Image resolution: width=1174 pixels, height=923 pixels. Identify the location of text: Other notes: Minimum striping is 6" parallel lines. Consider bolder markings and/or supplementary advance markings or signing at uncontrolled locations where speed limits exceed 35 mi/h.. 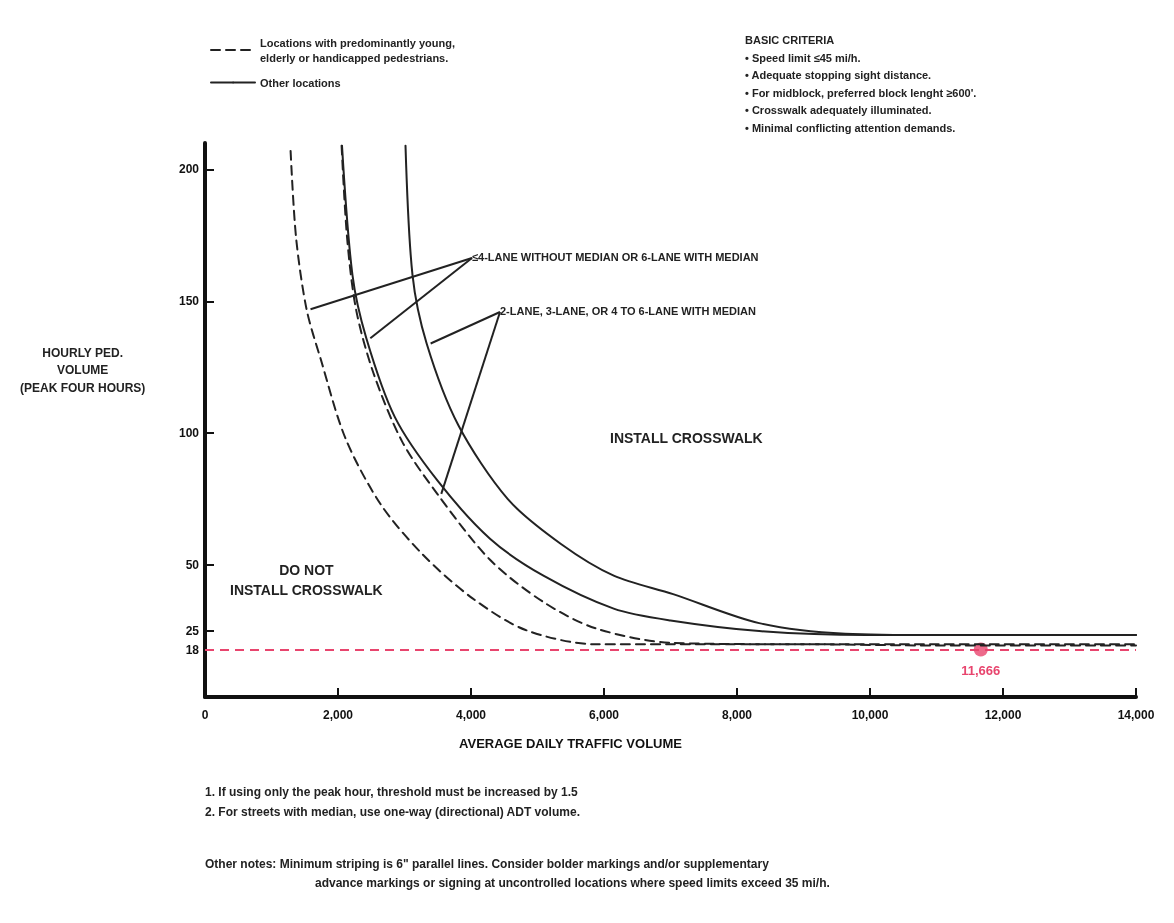
(517, 874).